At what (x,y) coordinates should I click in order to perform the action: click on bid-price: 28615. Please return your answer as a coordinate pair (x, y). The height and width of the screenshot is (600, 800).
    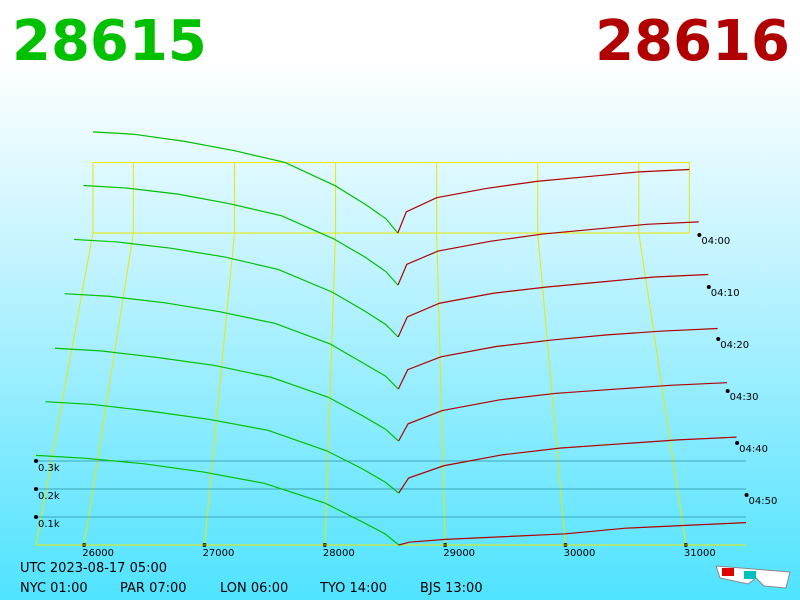
    Looking at the image, I should click on (109, 41).